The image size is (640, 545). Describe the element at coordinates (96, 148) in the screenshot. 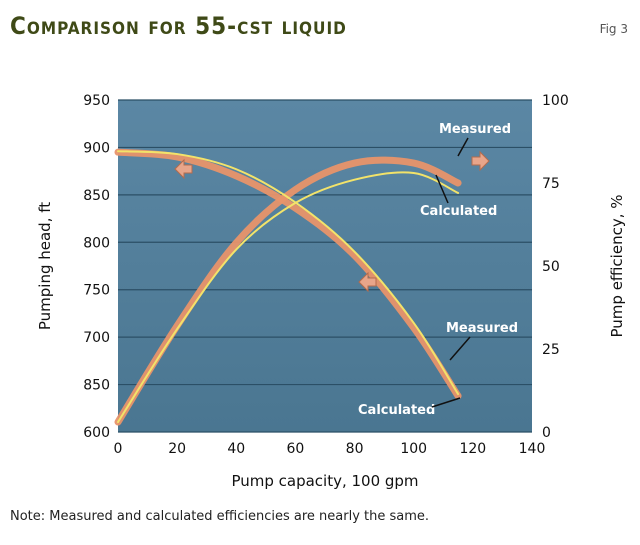

I see `y-left-tick-label: 900` at that location.